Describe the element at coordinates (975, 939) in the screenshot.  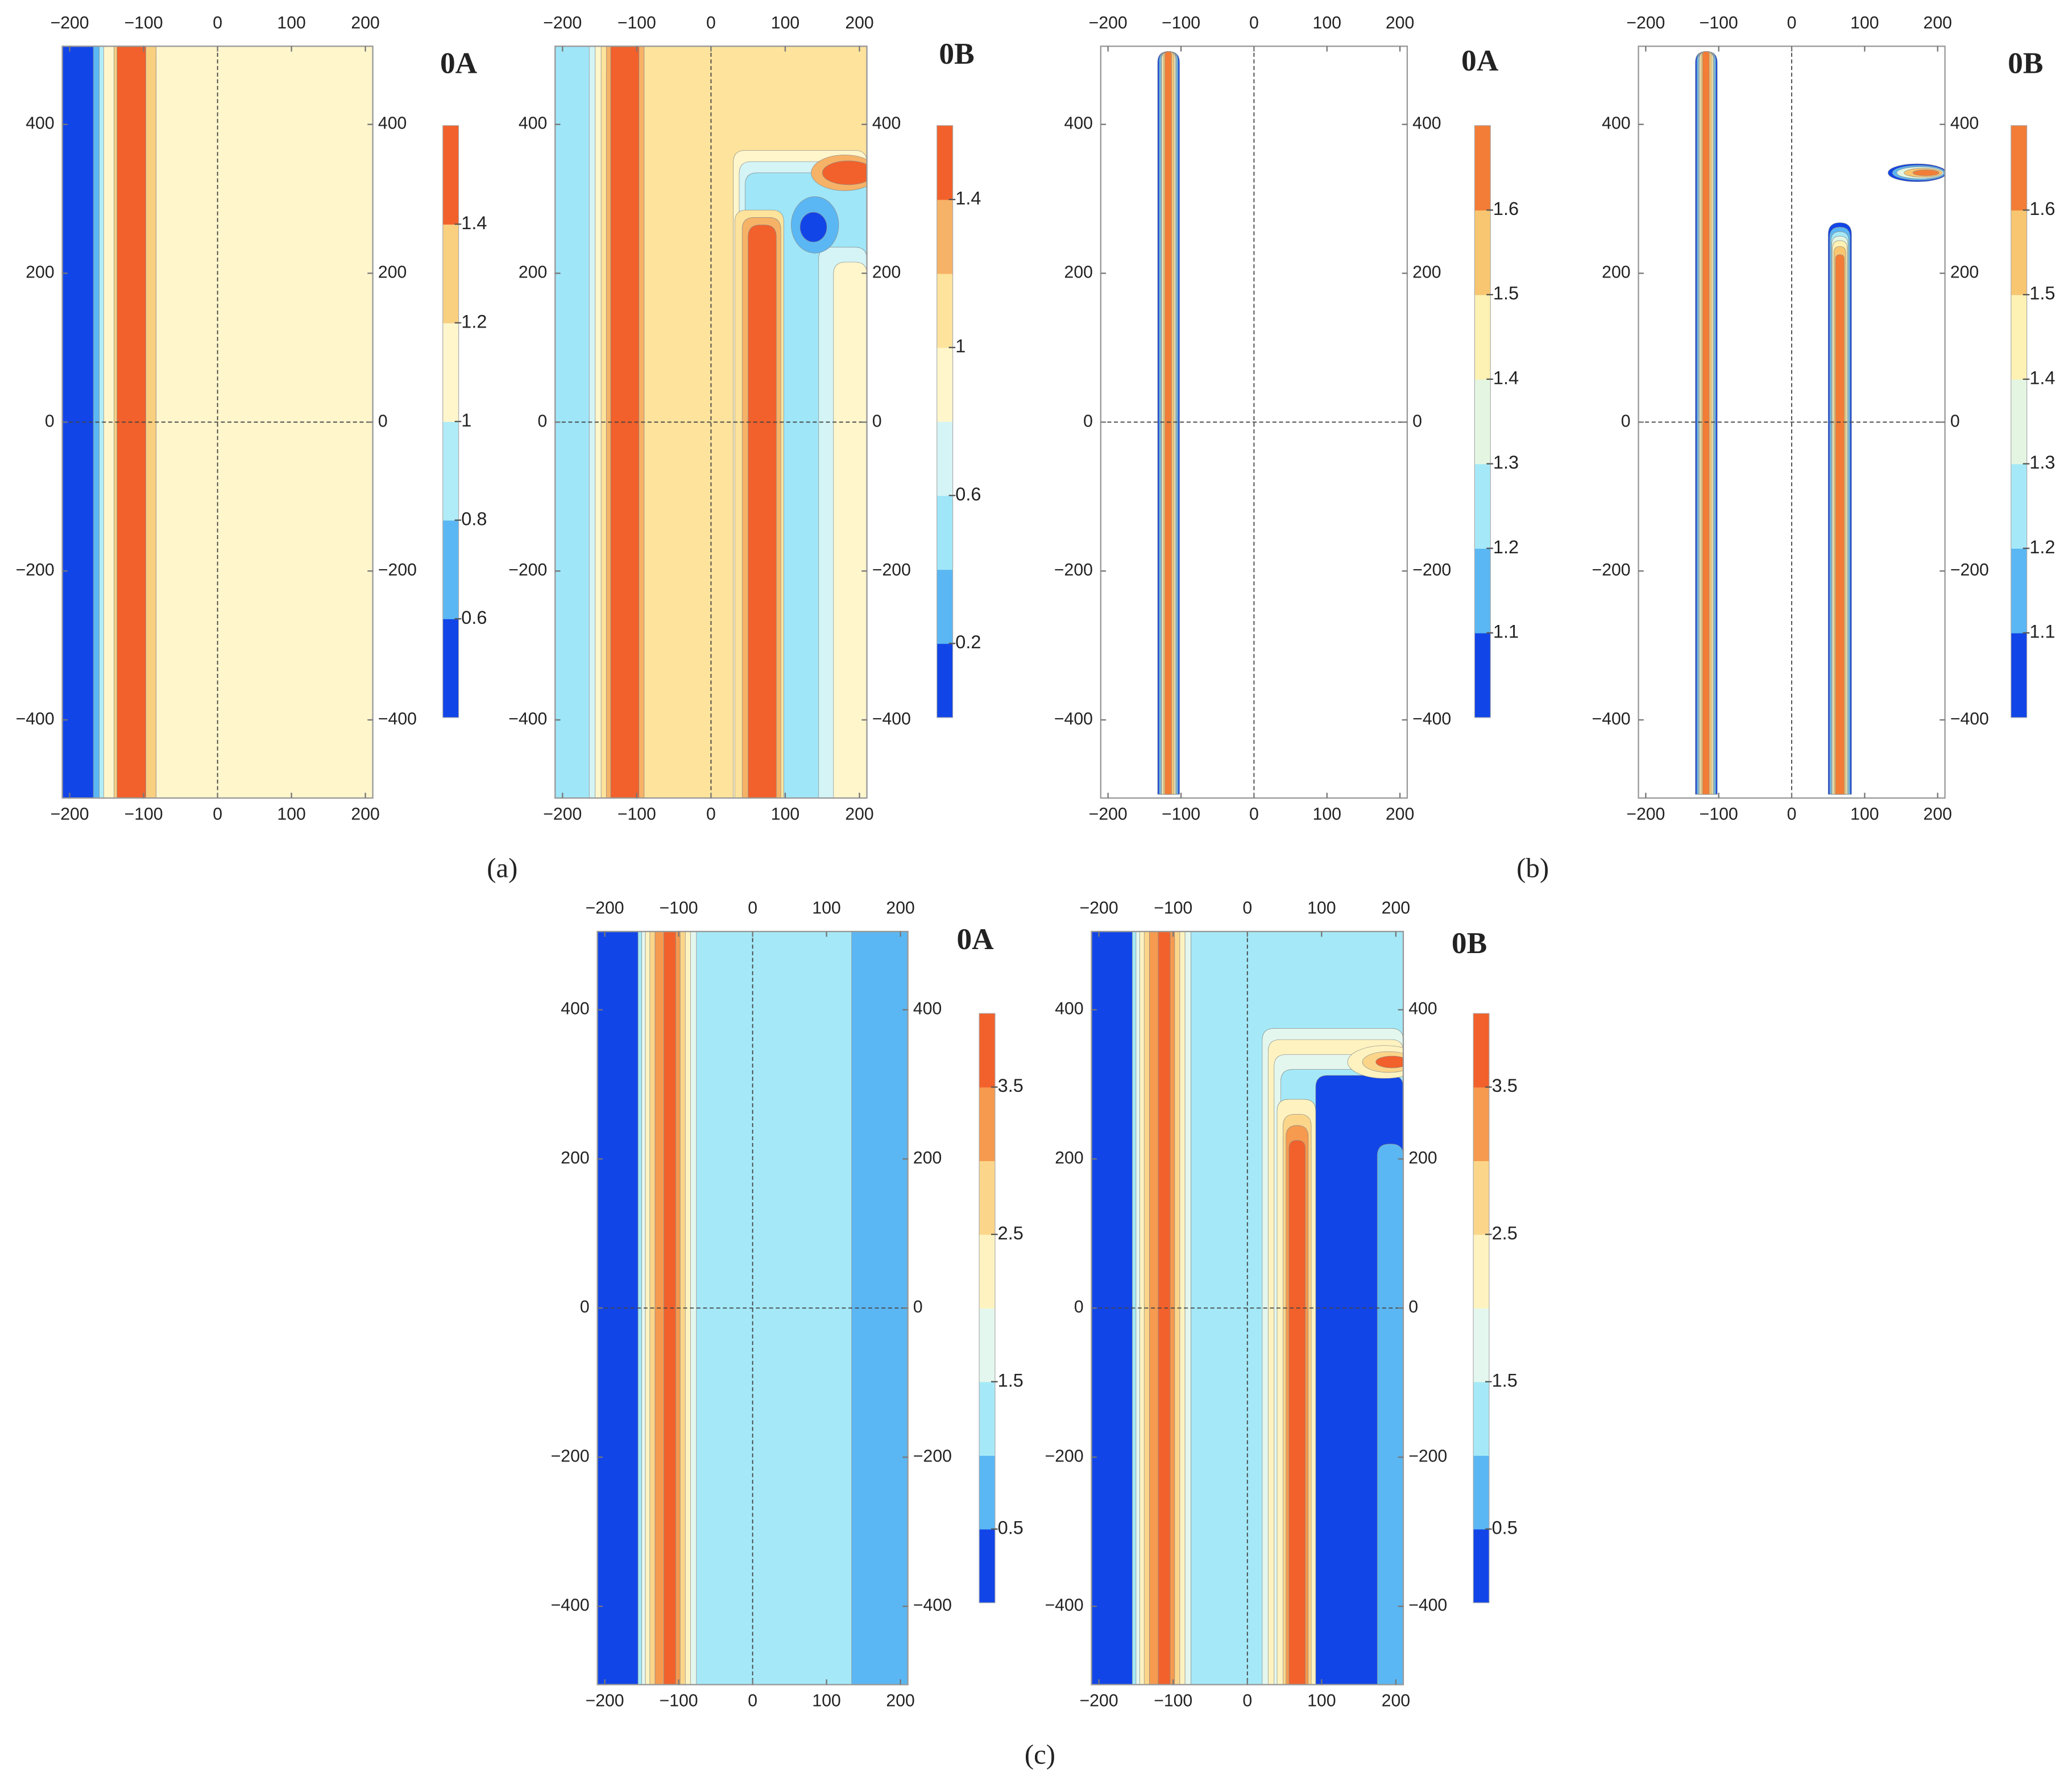
I see `panel-title: 0A` at that location.